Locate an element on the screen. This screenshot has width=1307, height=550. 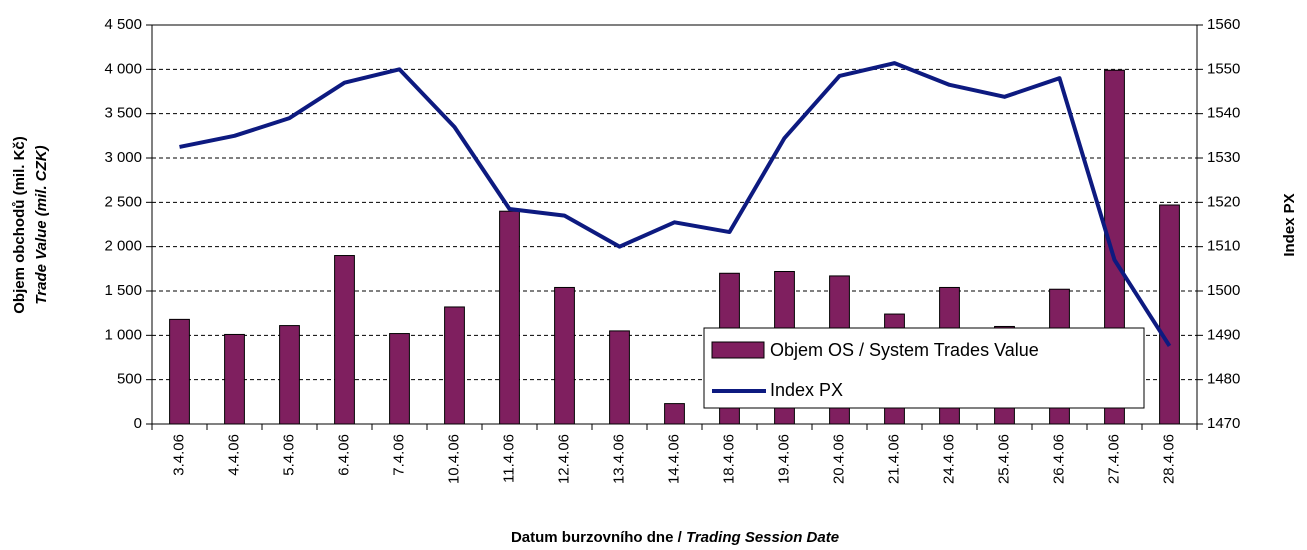
y2-tick-label: 1520 is located at coordinates (1223, 201).